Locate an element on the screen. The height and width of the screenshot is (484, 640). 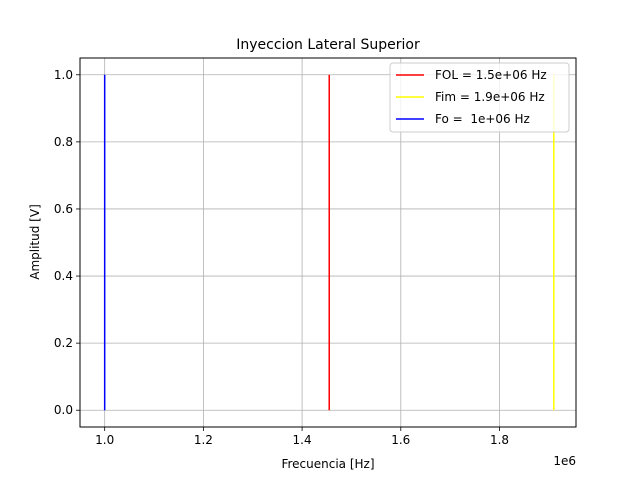
legend-label: Fim = 1.9e+06 Hz is located at coordinates (490, 97).